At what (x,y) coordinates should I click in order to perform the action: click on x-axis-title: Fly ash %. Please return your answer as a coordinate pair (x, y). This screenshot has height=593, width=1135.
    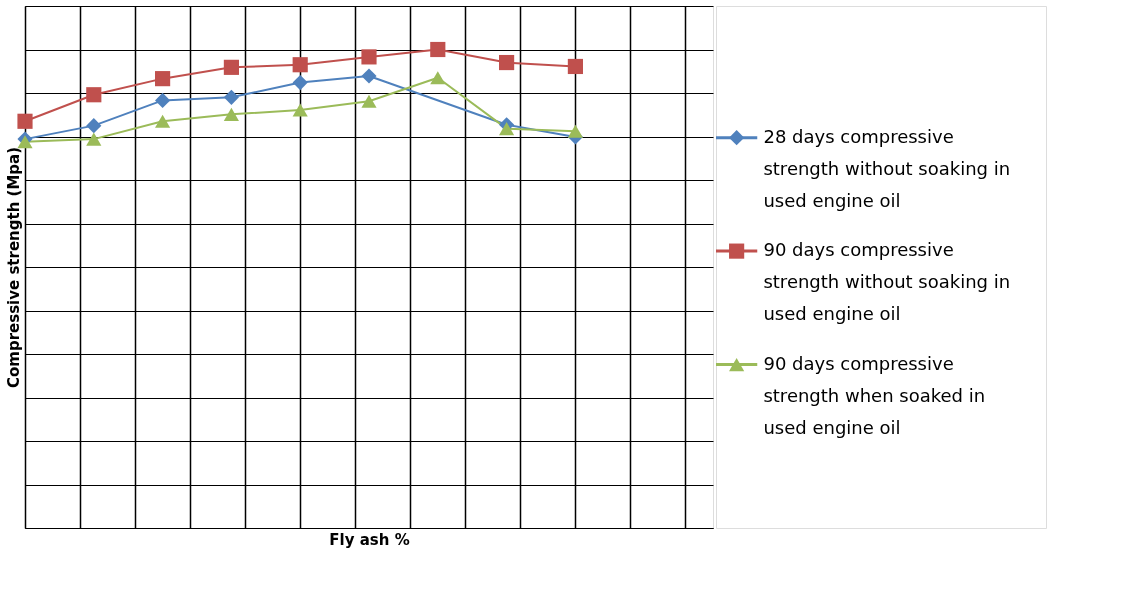
    Looking at the image, I should click on (369, 539).